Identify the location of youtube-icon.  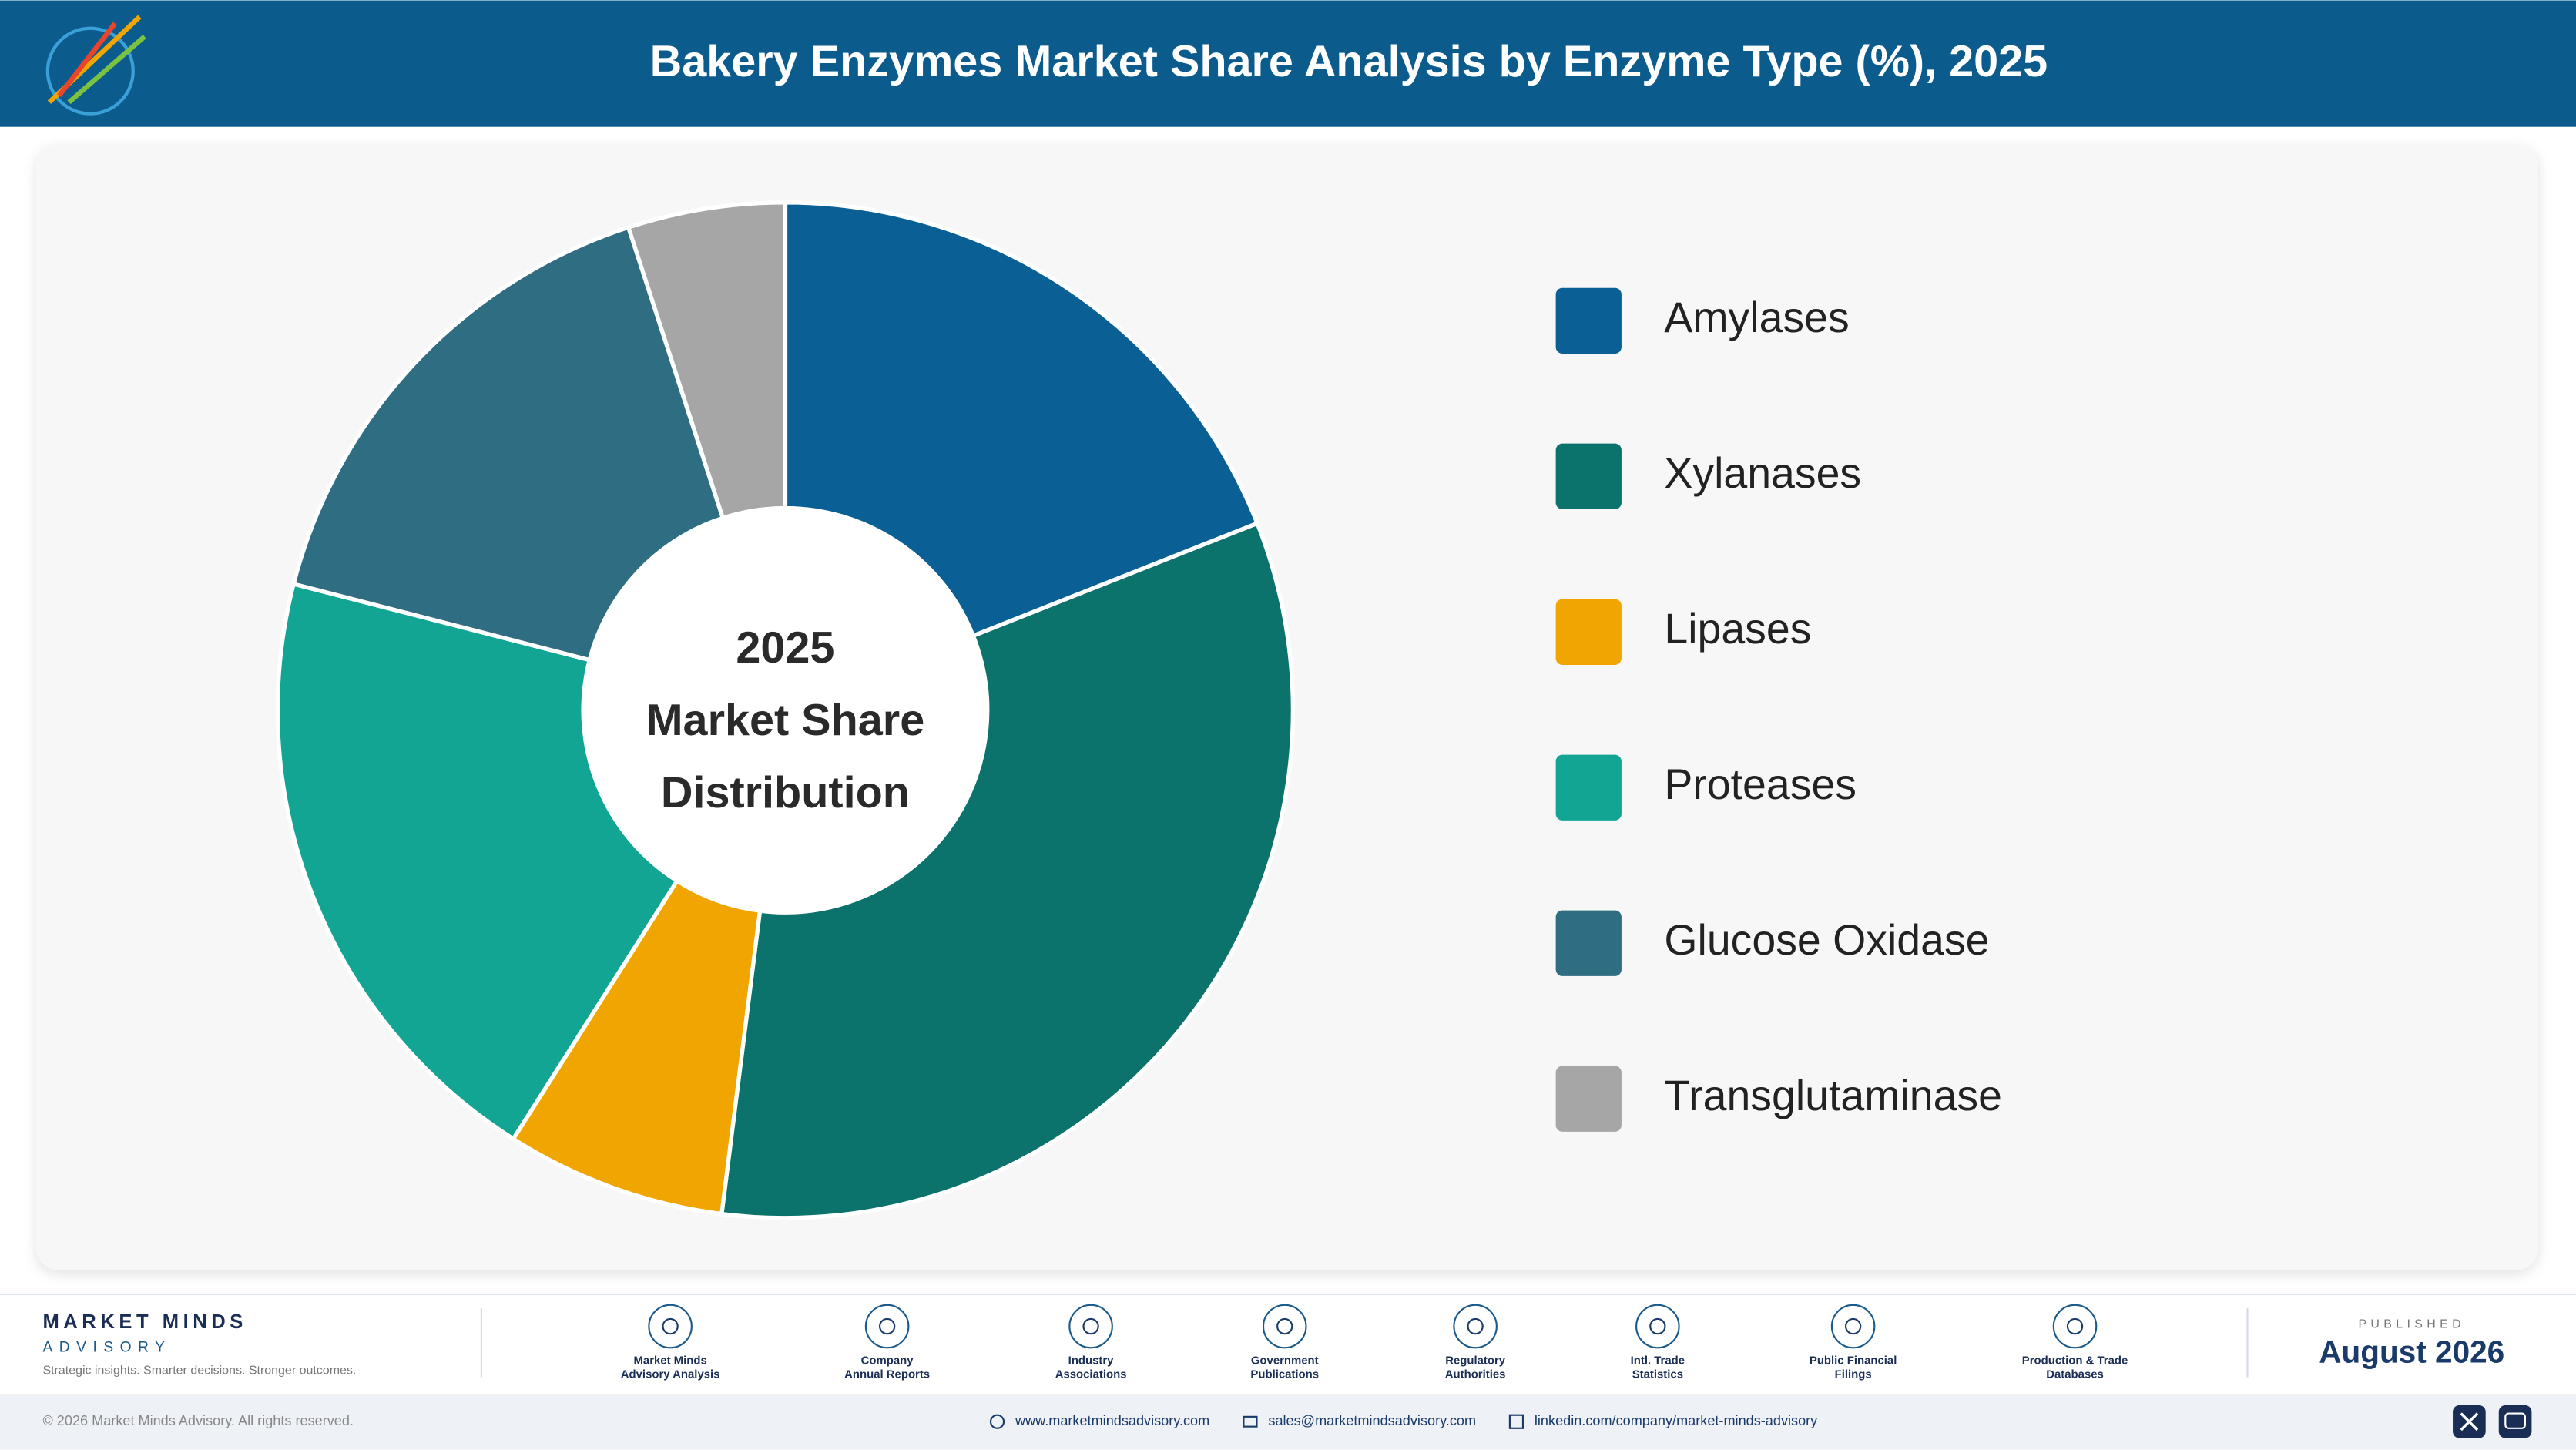
(2515, 1420).